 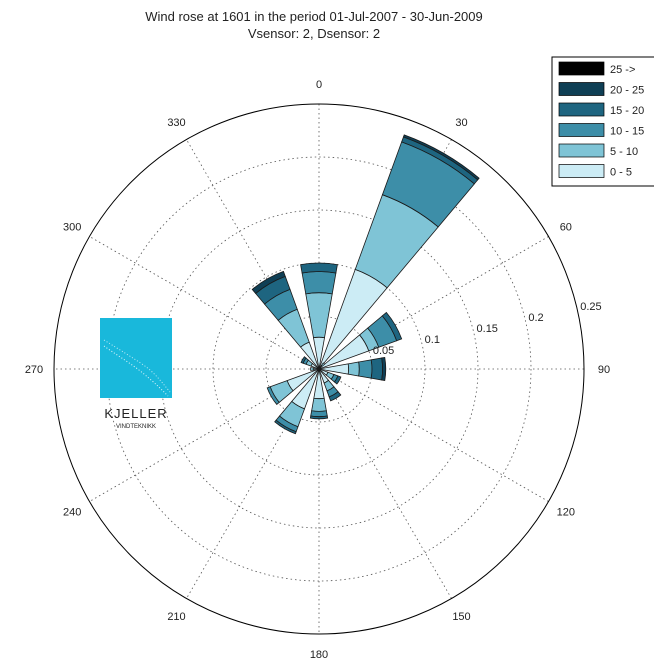 I want to click on direction-label: 150, so click(x=461, y=617).